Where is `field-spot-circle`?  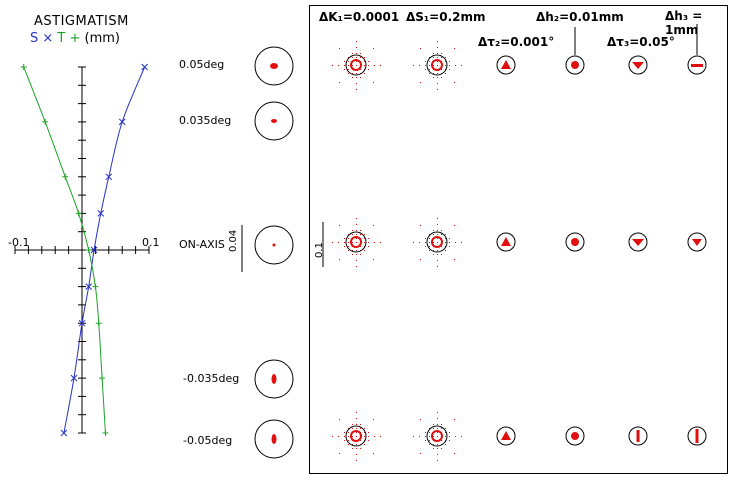
field-spot-circle is located at coordinates (274, 66).